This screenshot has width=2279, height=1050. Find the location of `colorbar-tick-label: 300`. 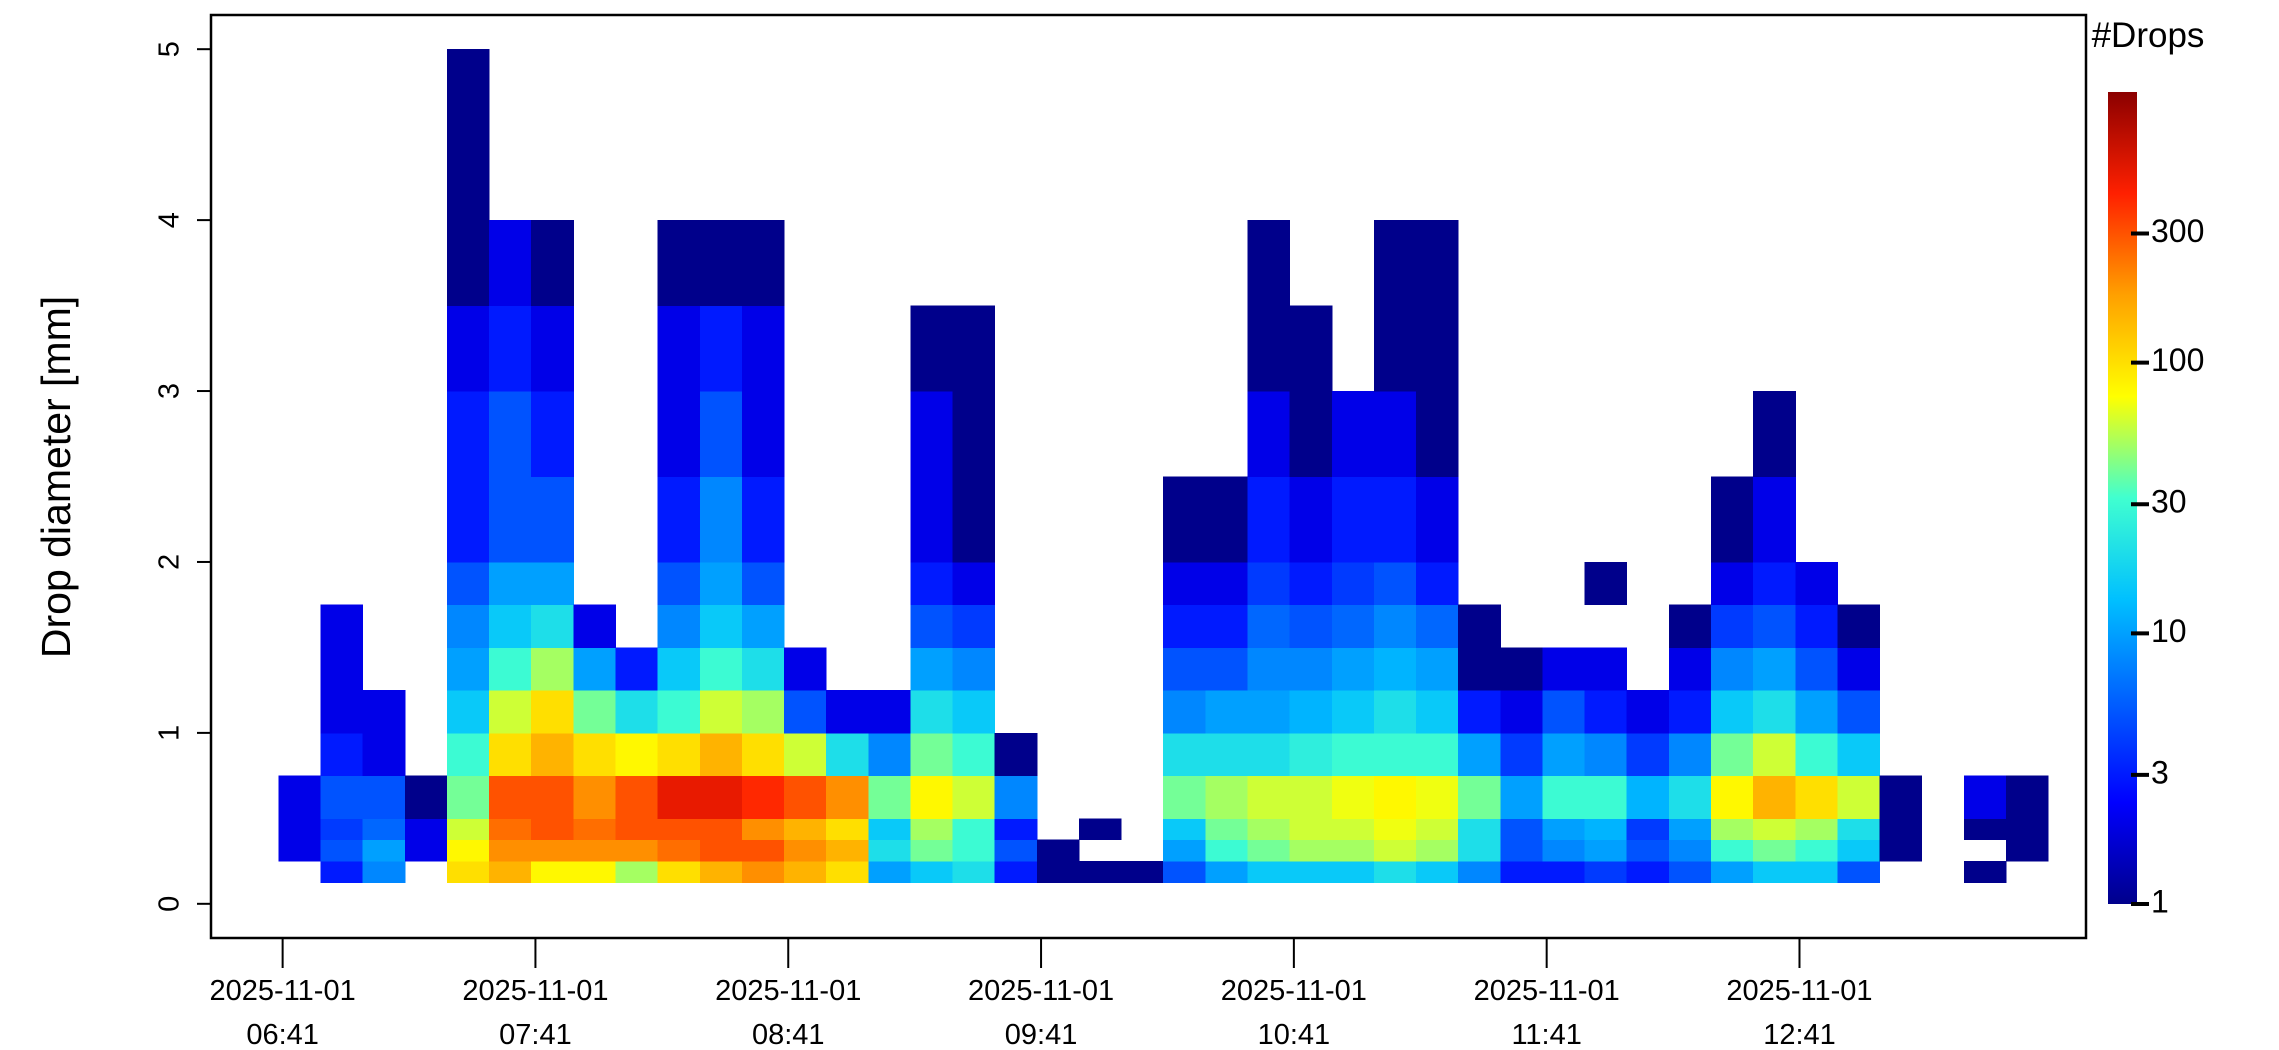

colorbar-tick-label: 300 is located at coordinates (2177, 231).